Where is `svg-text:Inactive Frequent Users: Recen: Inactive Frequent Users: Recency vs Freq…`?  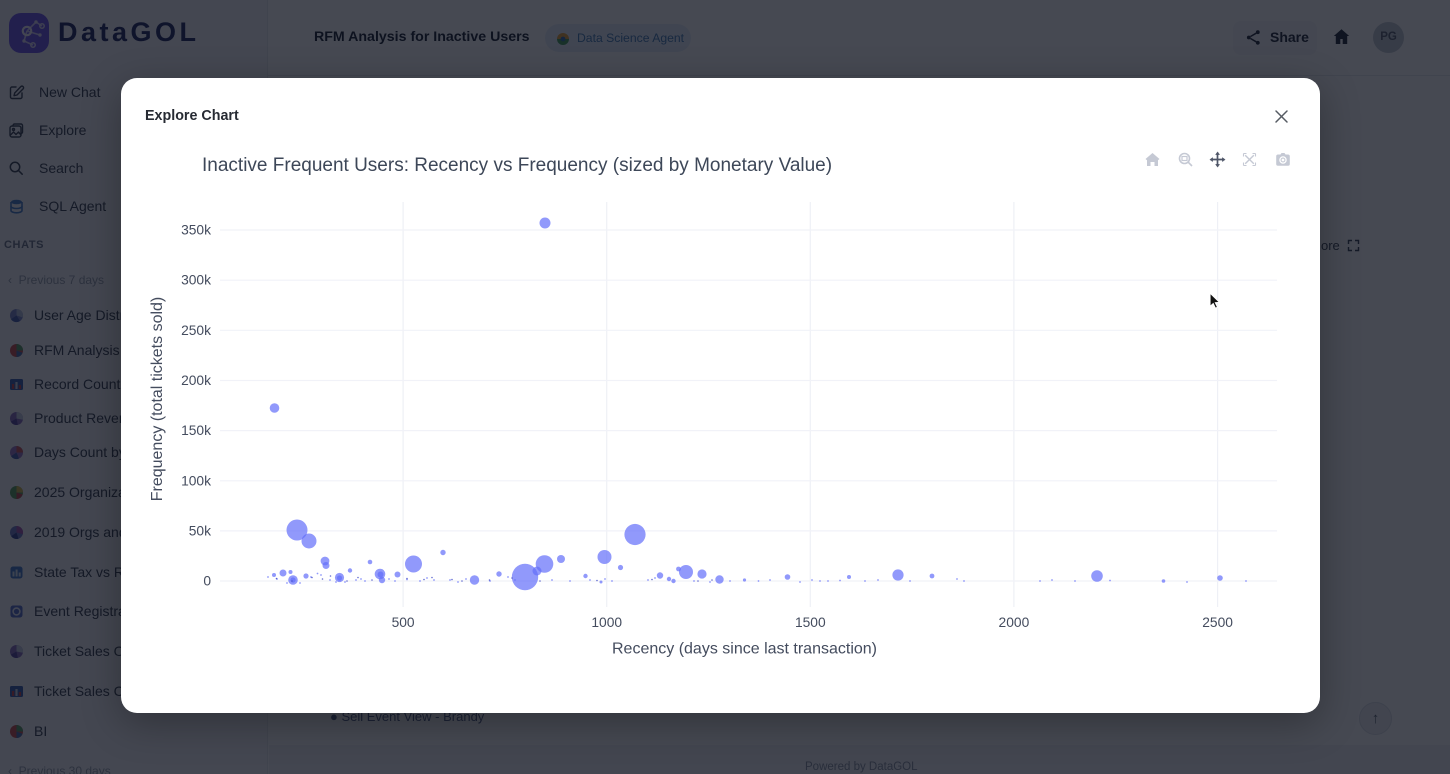 svg-text:Inactive Frequent Users: Recen: Inactive Frequent Users: Recency vs Freq… is located at coordinates (517, 165).